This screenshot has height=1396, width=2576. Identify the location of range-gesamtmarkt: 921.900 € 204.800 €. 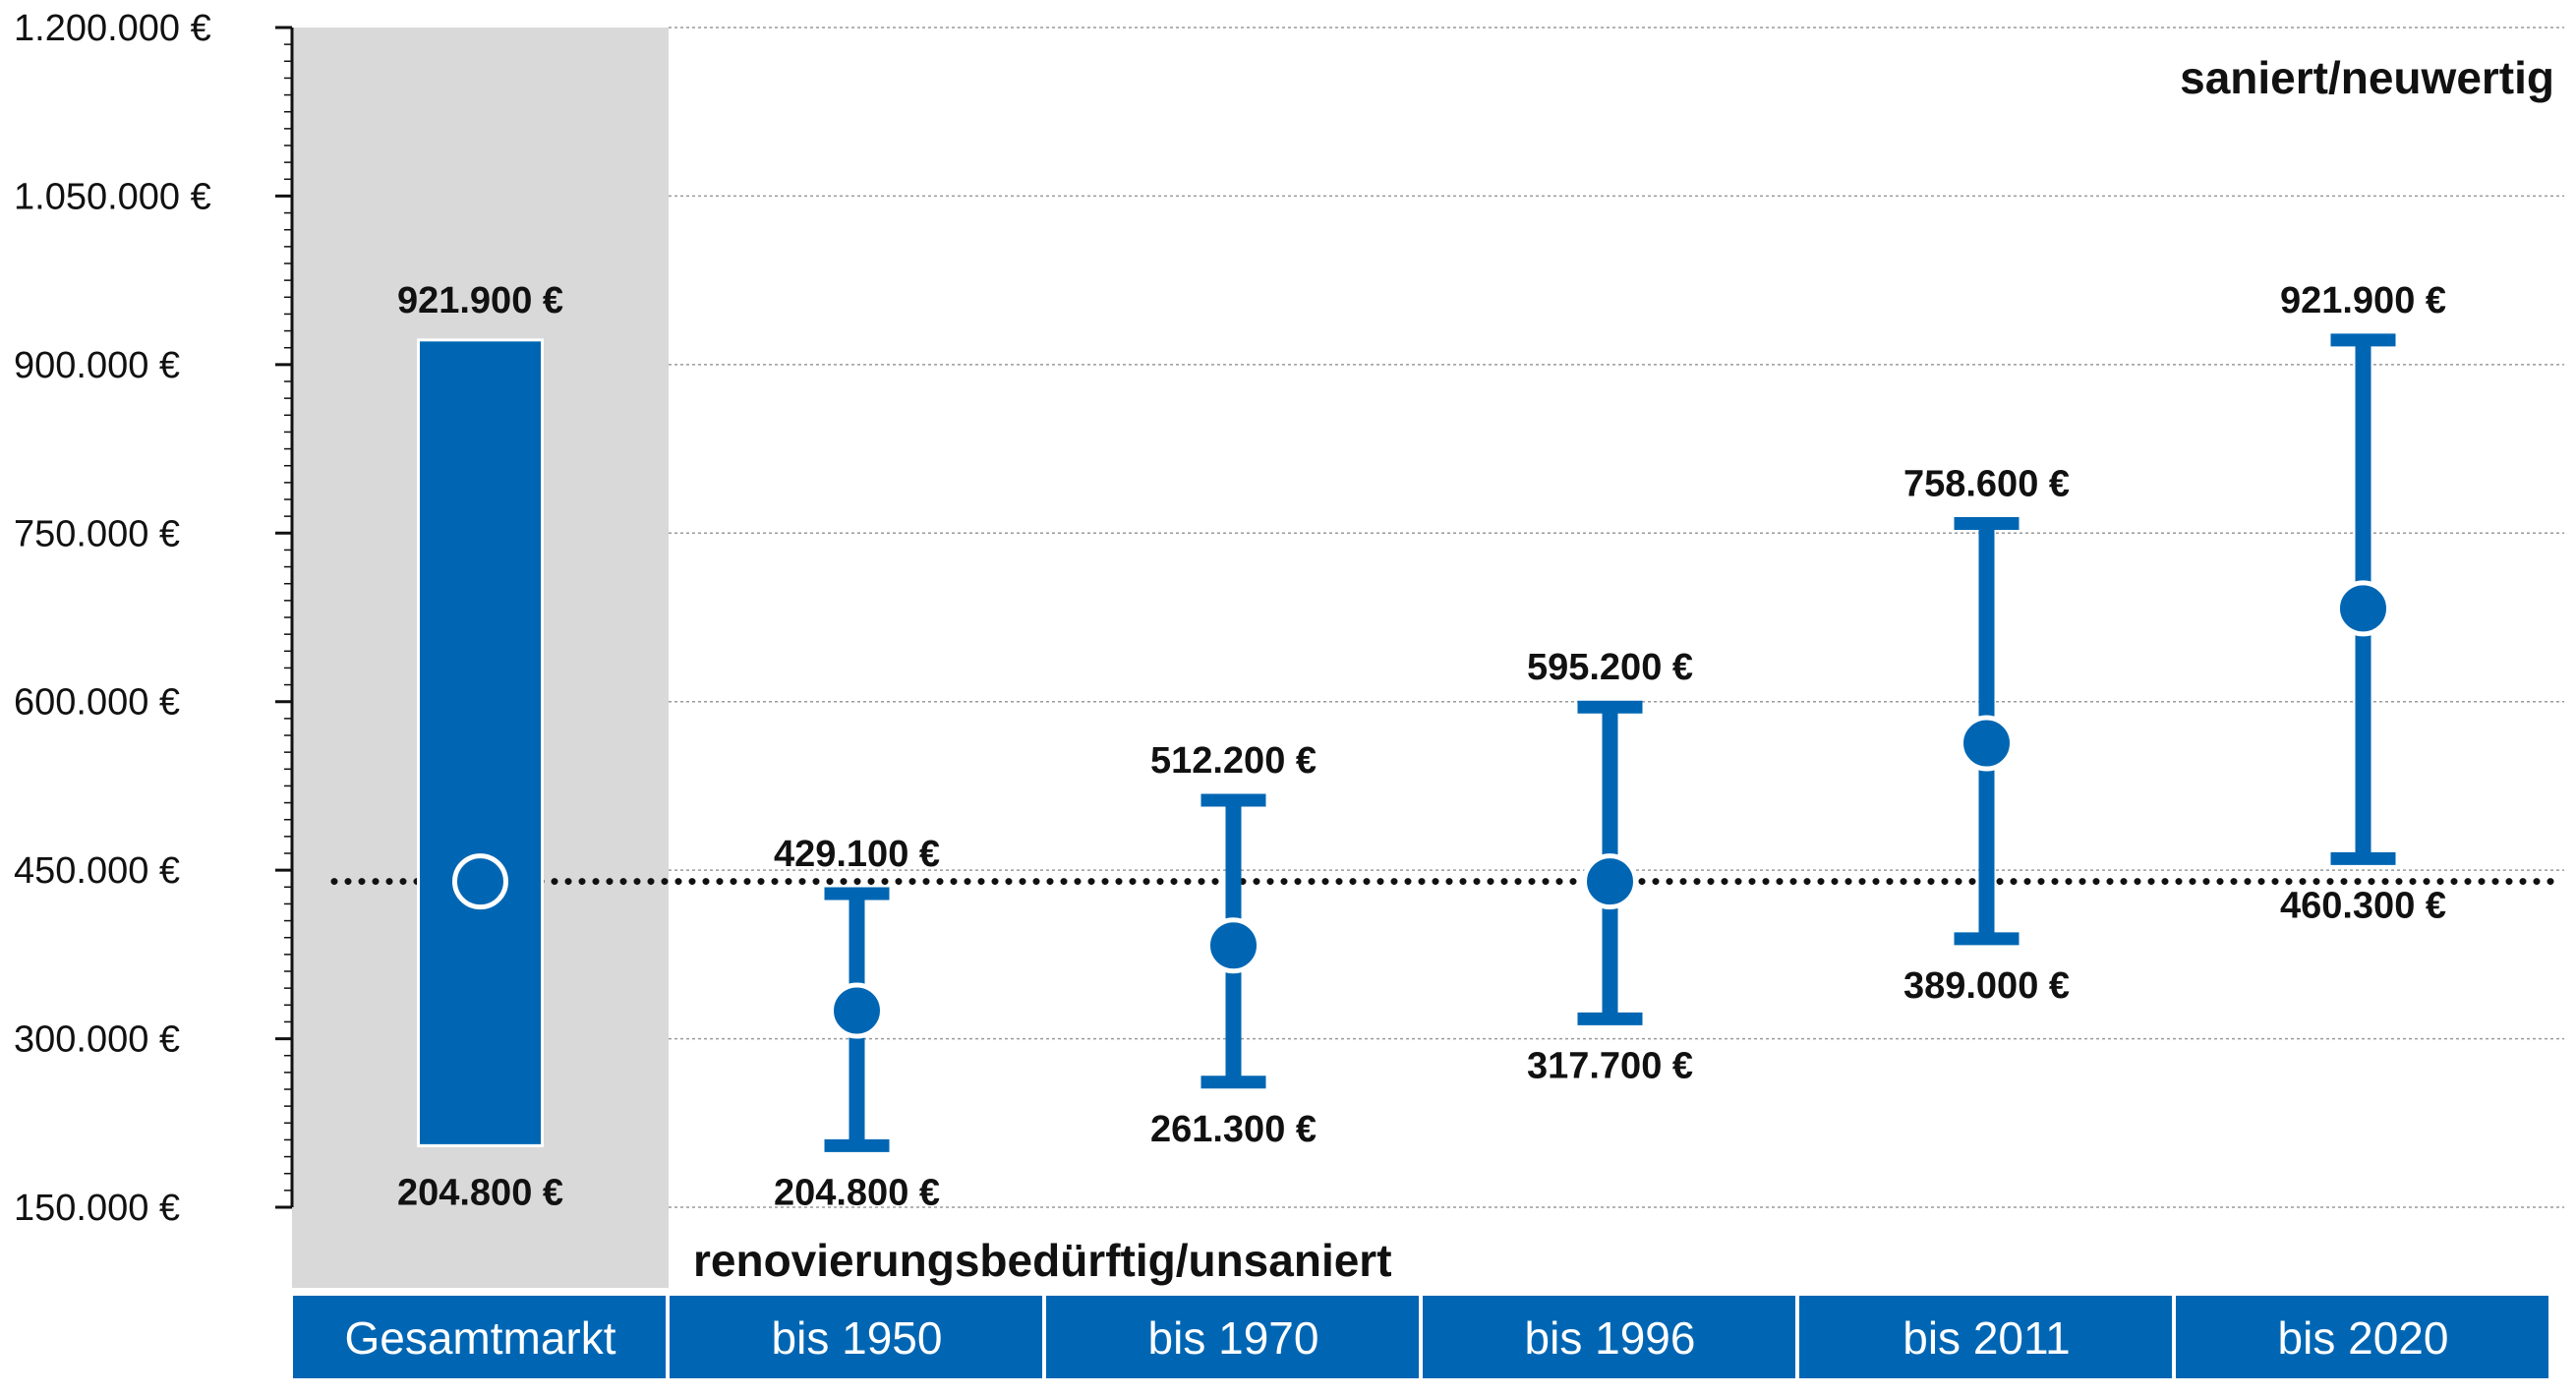
(480, 747).